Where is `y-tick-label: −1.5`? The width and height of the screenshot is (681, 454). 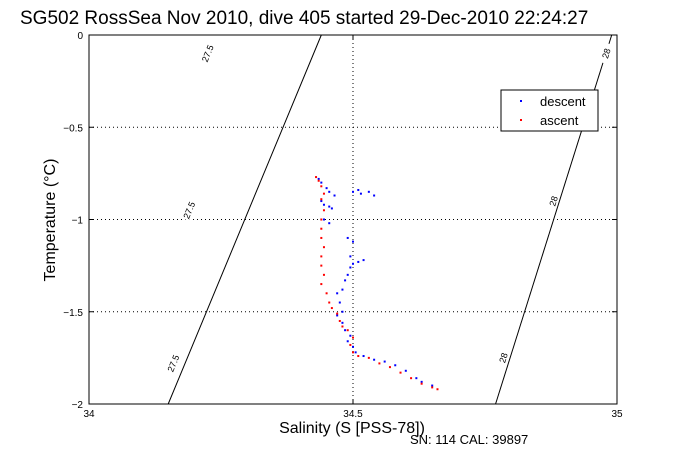
y-tick-label: −1.5 is located at coordinates (73, 313).